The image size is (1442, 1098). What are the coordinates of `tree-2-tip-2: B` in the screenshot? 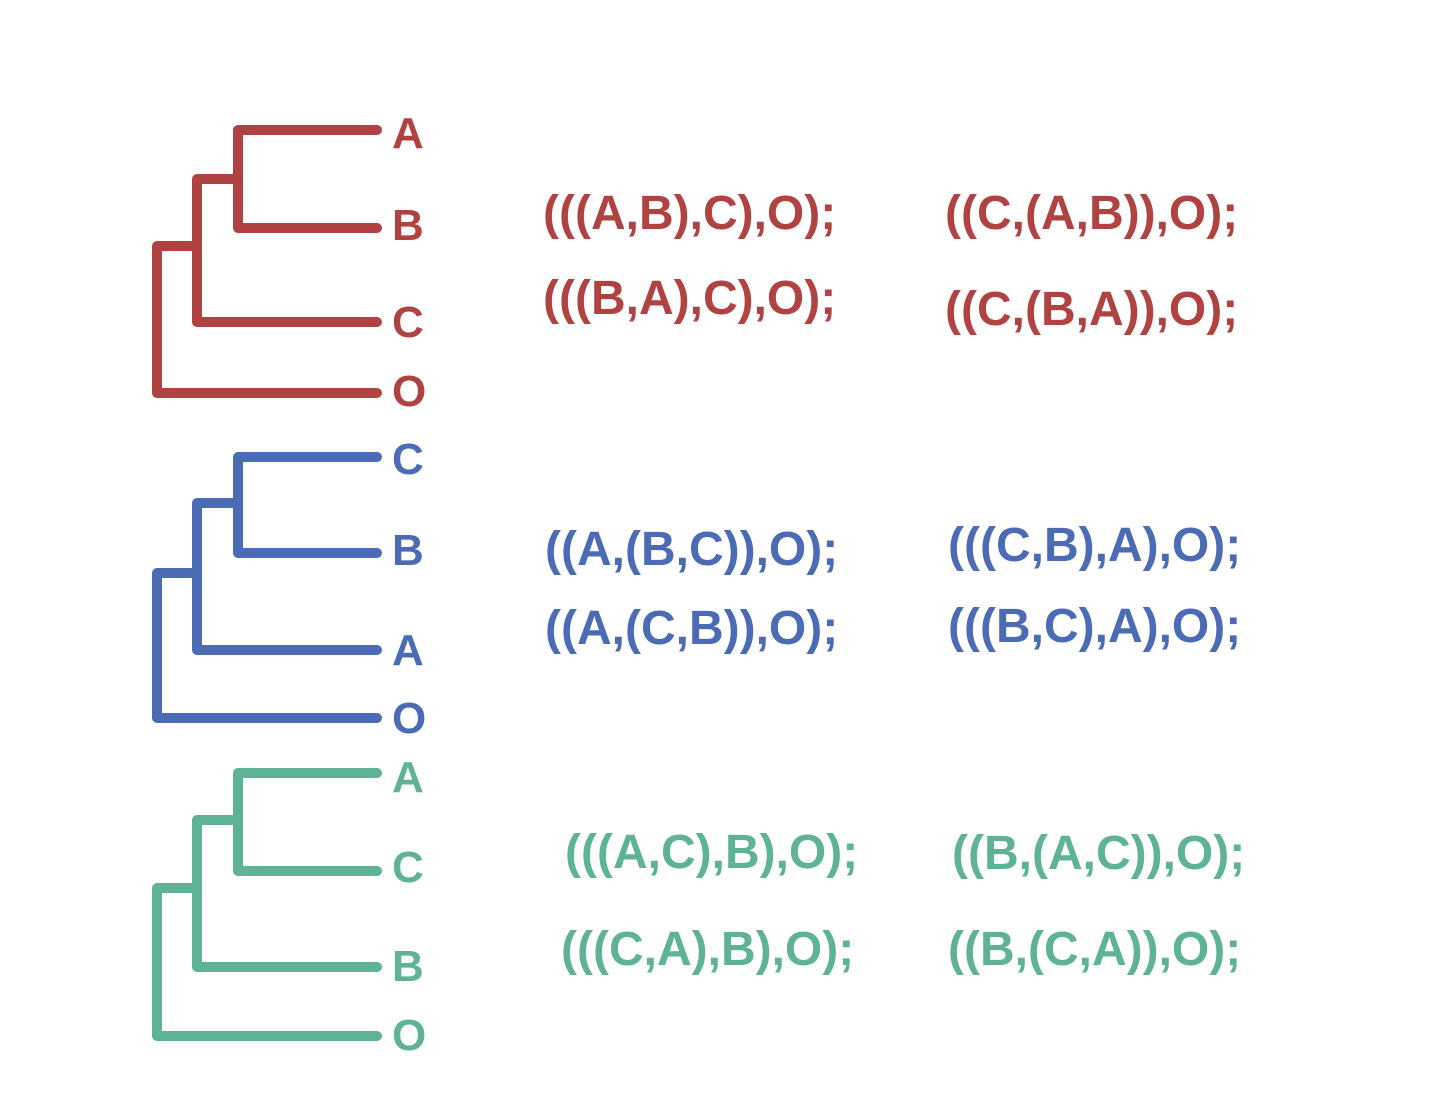 It's located at (408, 550).